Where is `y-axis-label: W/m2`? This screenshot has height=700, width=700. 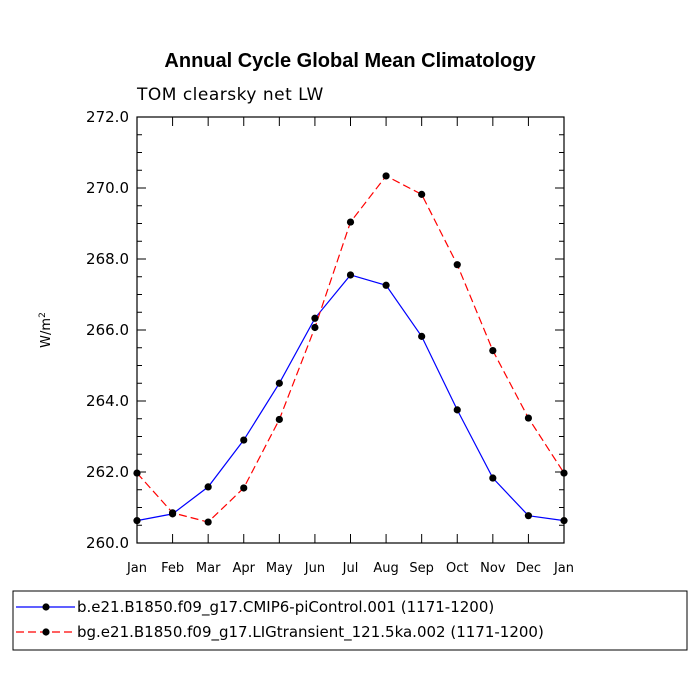 y-axis-label: W/m2 is located at coordinates (46, 330).